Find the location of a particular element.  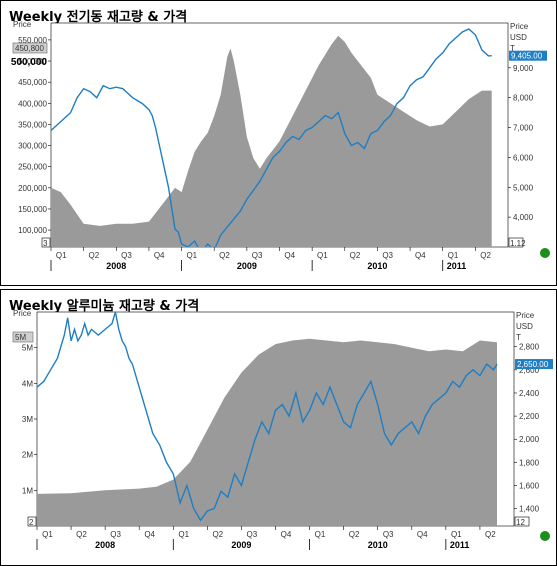

last-price-label: 2,650.00 is located at coordinates (533, 364).